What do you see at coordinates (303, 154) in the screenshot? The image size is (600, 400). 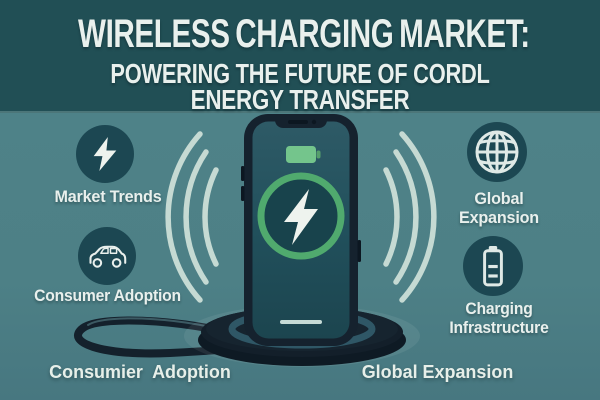 I see `battery-status-icon` at bounding box center [303, 154].